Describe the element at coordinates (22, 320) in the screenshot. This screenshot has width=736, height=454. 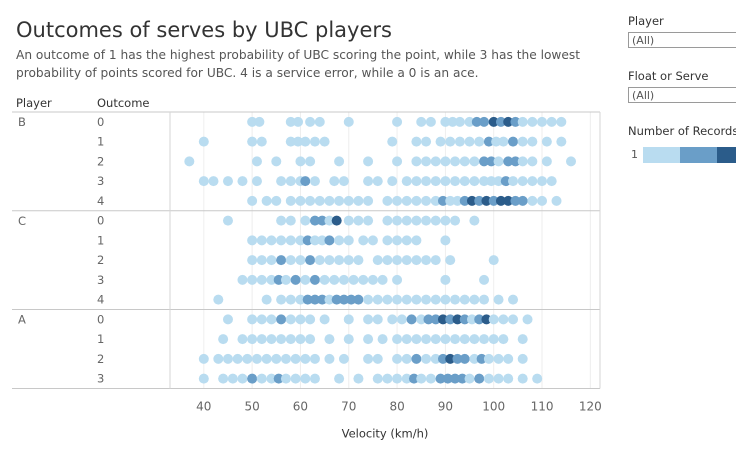
I see `player-label: A` at that location.